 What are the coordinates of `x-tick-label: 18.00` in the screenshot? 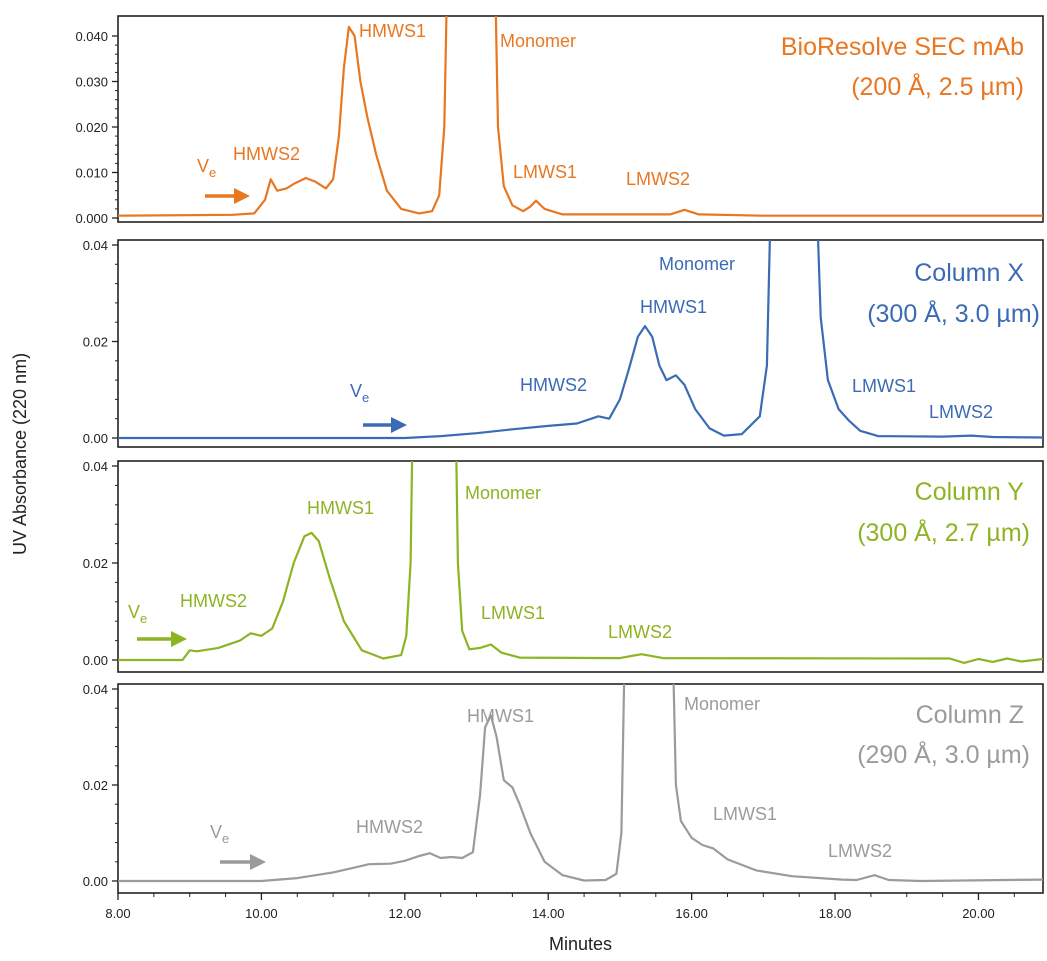 It's located at (835, 913).